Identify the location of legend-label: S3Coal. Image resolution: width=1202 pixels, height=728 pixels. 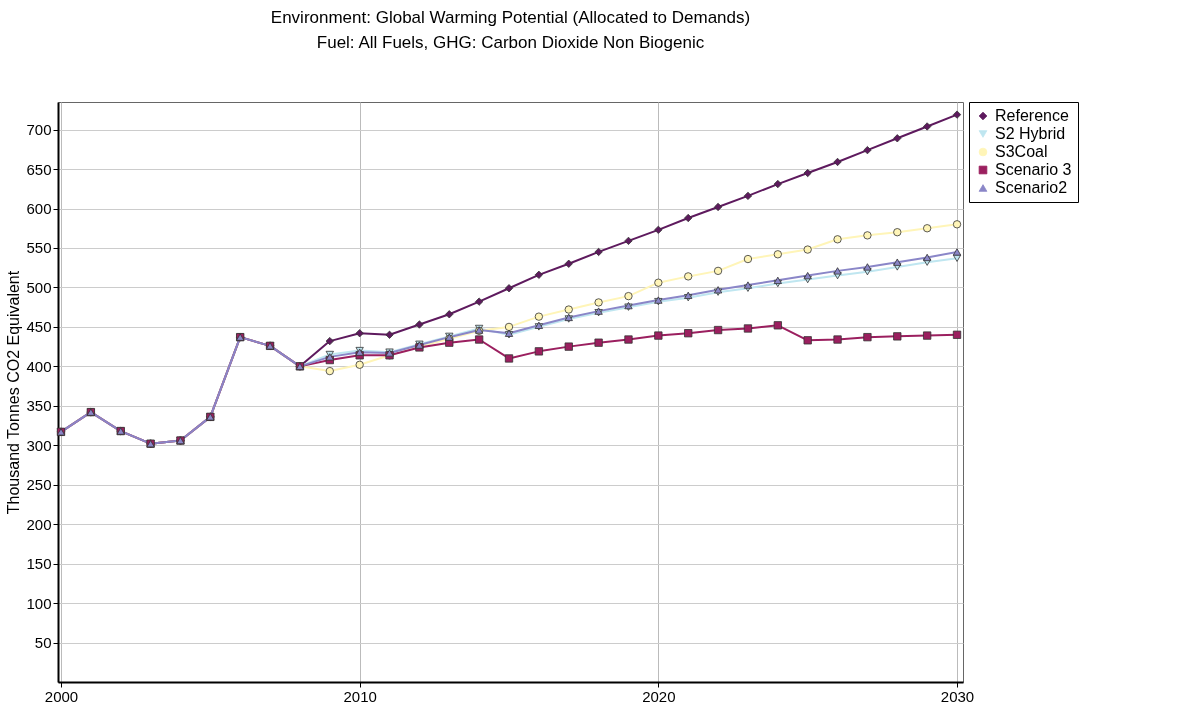
(1021, 151).